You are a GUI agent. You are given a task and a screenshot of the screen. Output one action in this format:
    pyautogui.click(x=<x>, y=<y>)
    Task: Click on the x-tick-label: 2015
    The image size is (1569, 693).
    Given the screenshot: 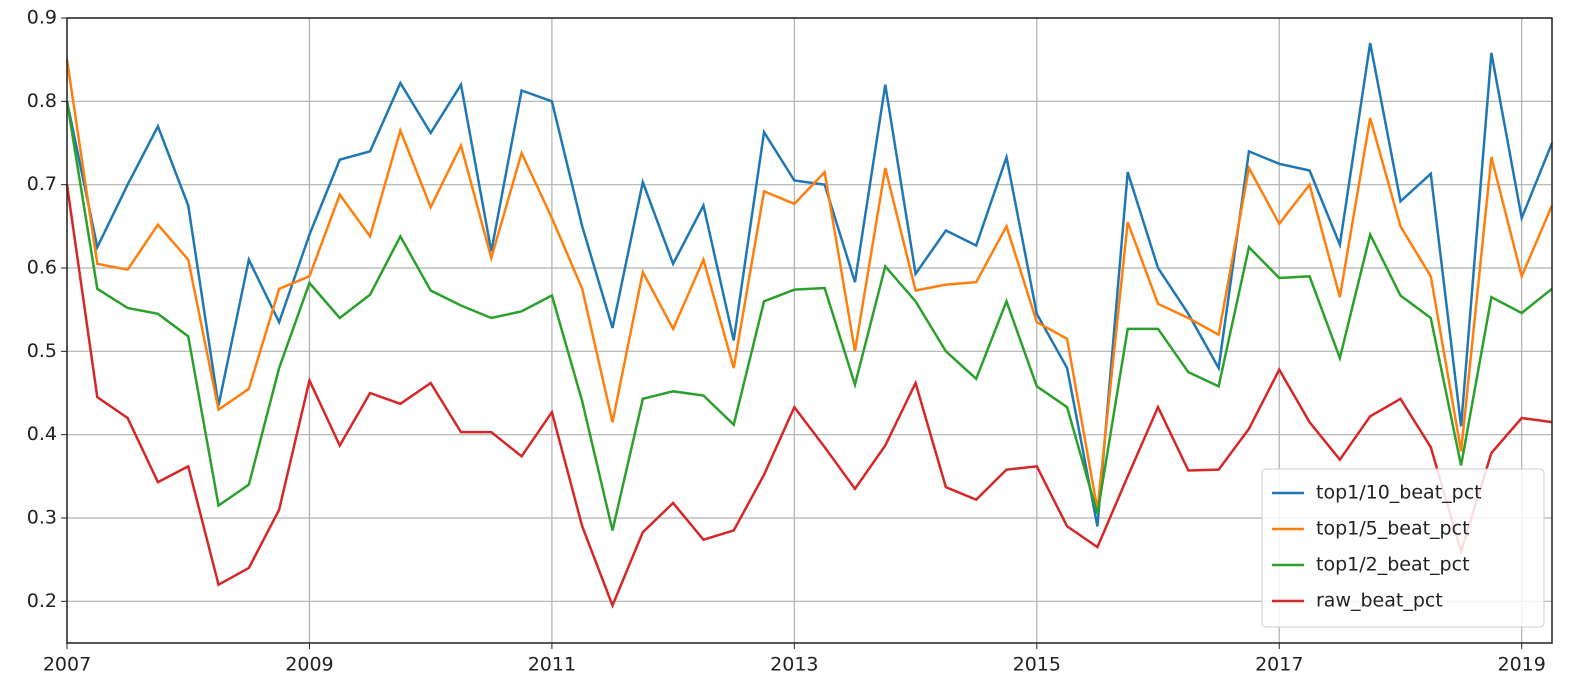 What is the action you would take?
    pyautogui.click(x=1037, y=665)
    